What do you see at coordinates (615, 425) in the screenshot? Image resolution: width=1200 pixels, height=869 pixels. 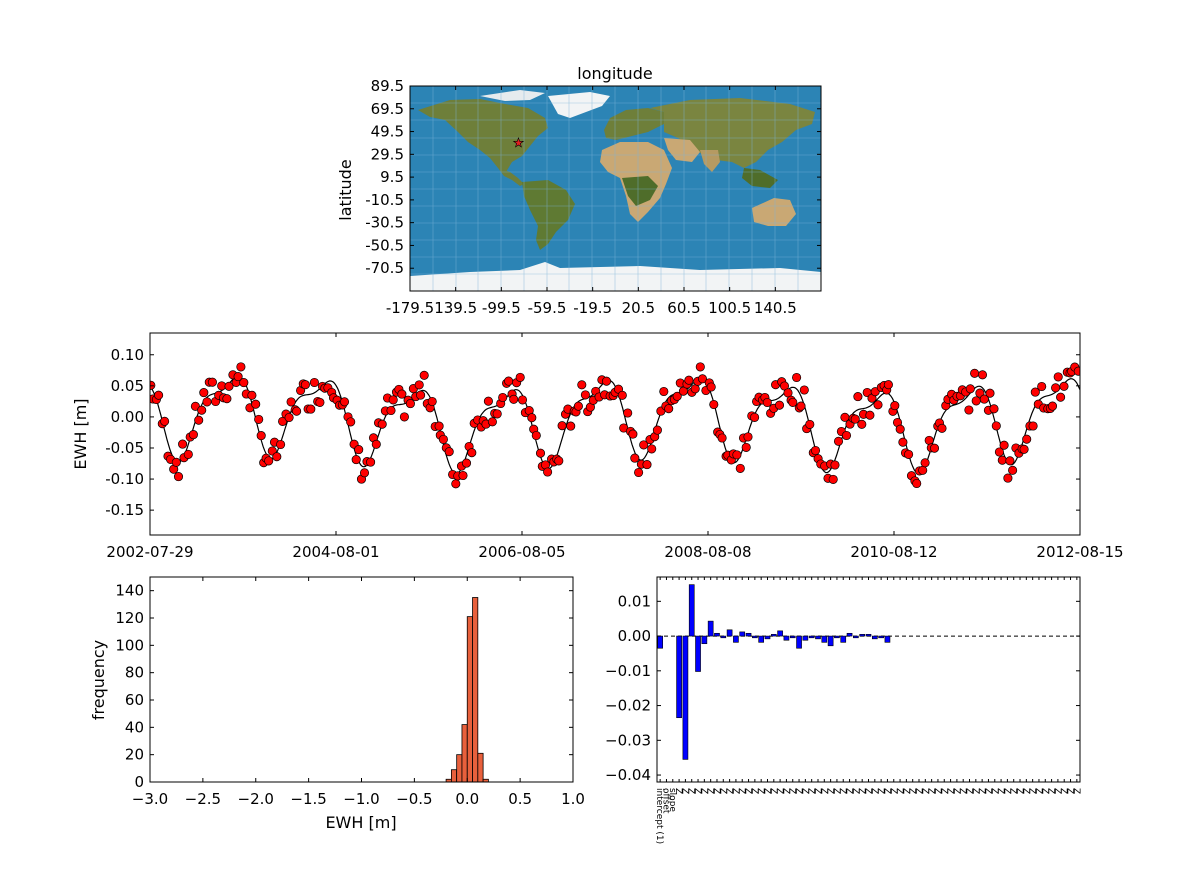 I see `observation-points` at bounding box center [615, 425].